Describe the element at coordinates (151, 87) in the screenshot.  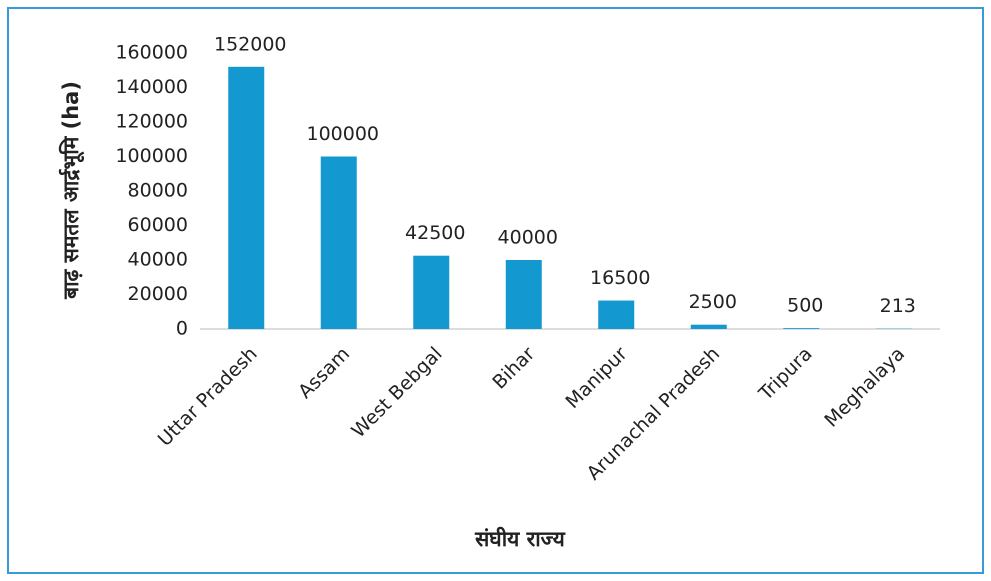
I see `y-tick-label: 140000` at that location.